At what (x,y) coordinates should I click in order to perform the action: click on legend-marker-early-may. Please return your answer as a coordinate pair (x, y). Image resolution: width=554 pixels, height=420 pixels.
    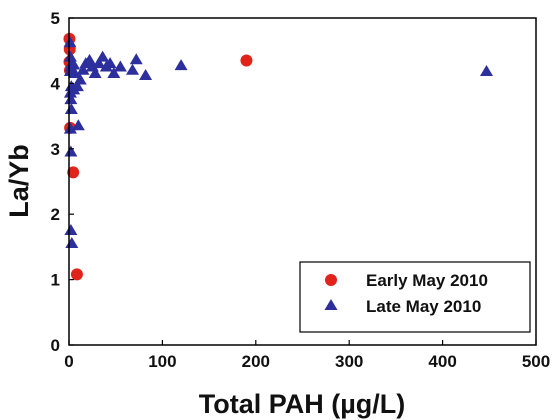
    Looking at the image, I should click on (331, 280).